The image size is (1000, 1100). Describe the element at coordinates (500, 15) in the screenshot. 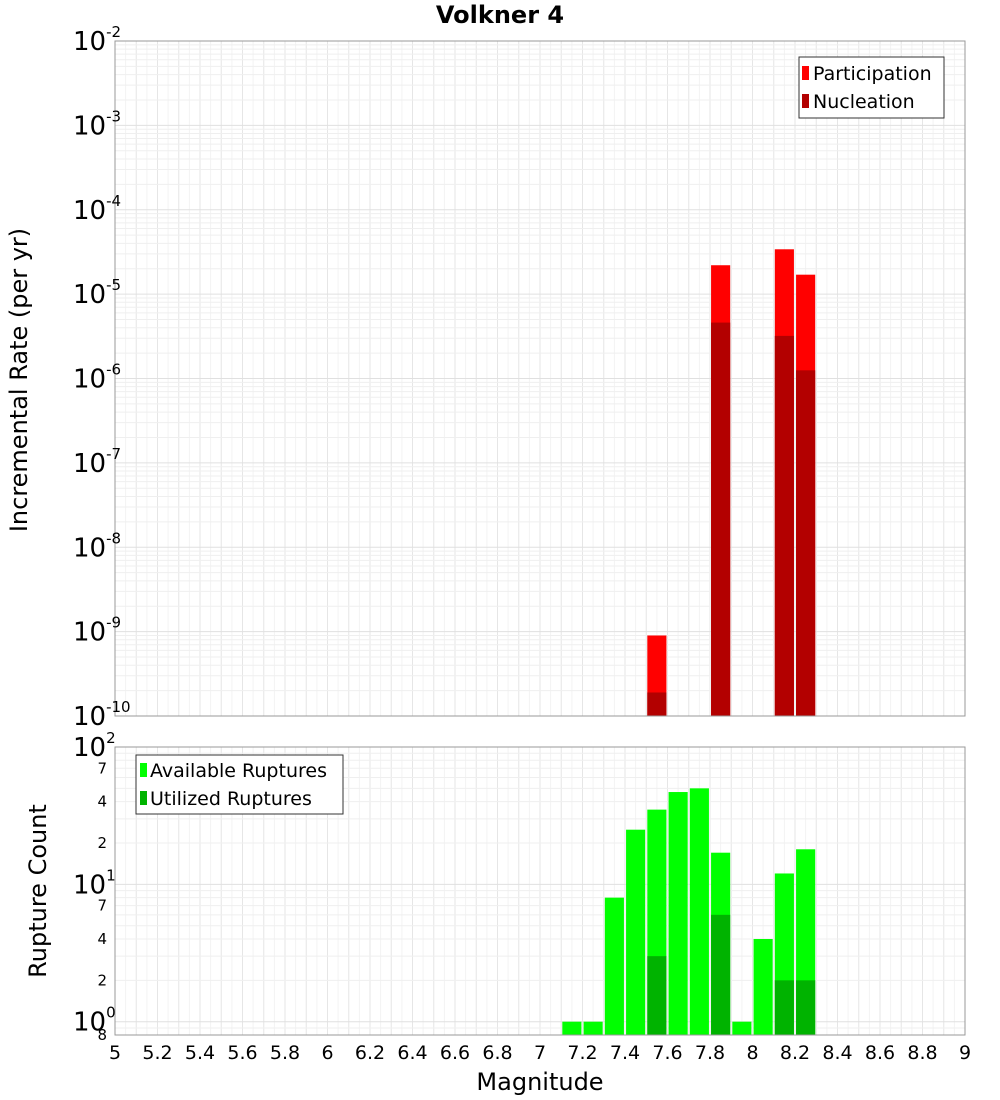

I see `chart-title: Volkner 4` at that location.